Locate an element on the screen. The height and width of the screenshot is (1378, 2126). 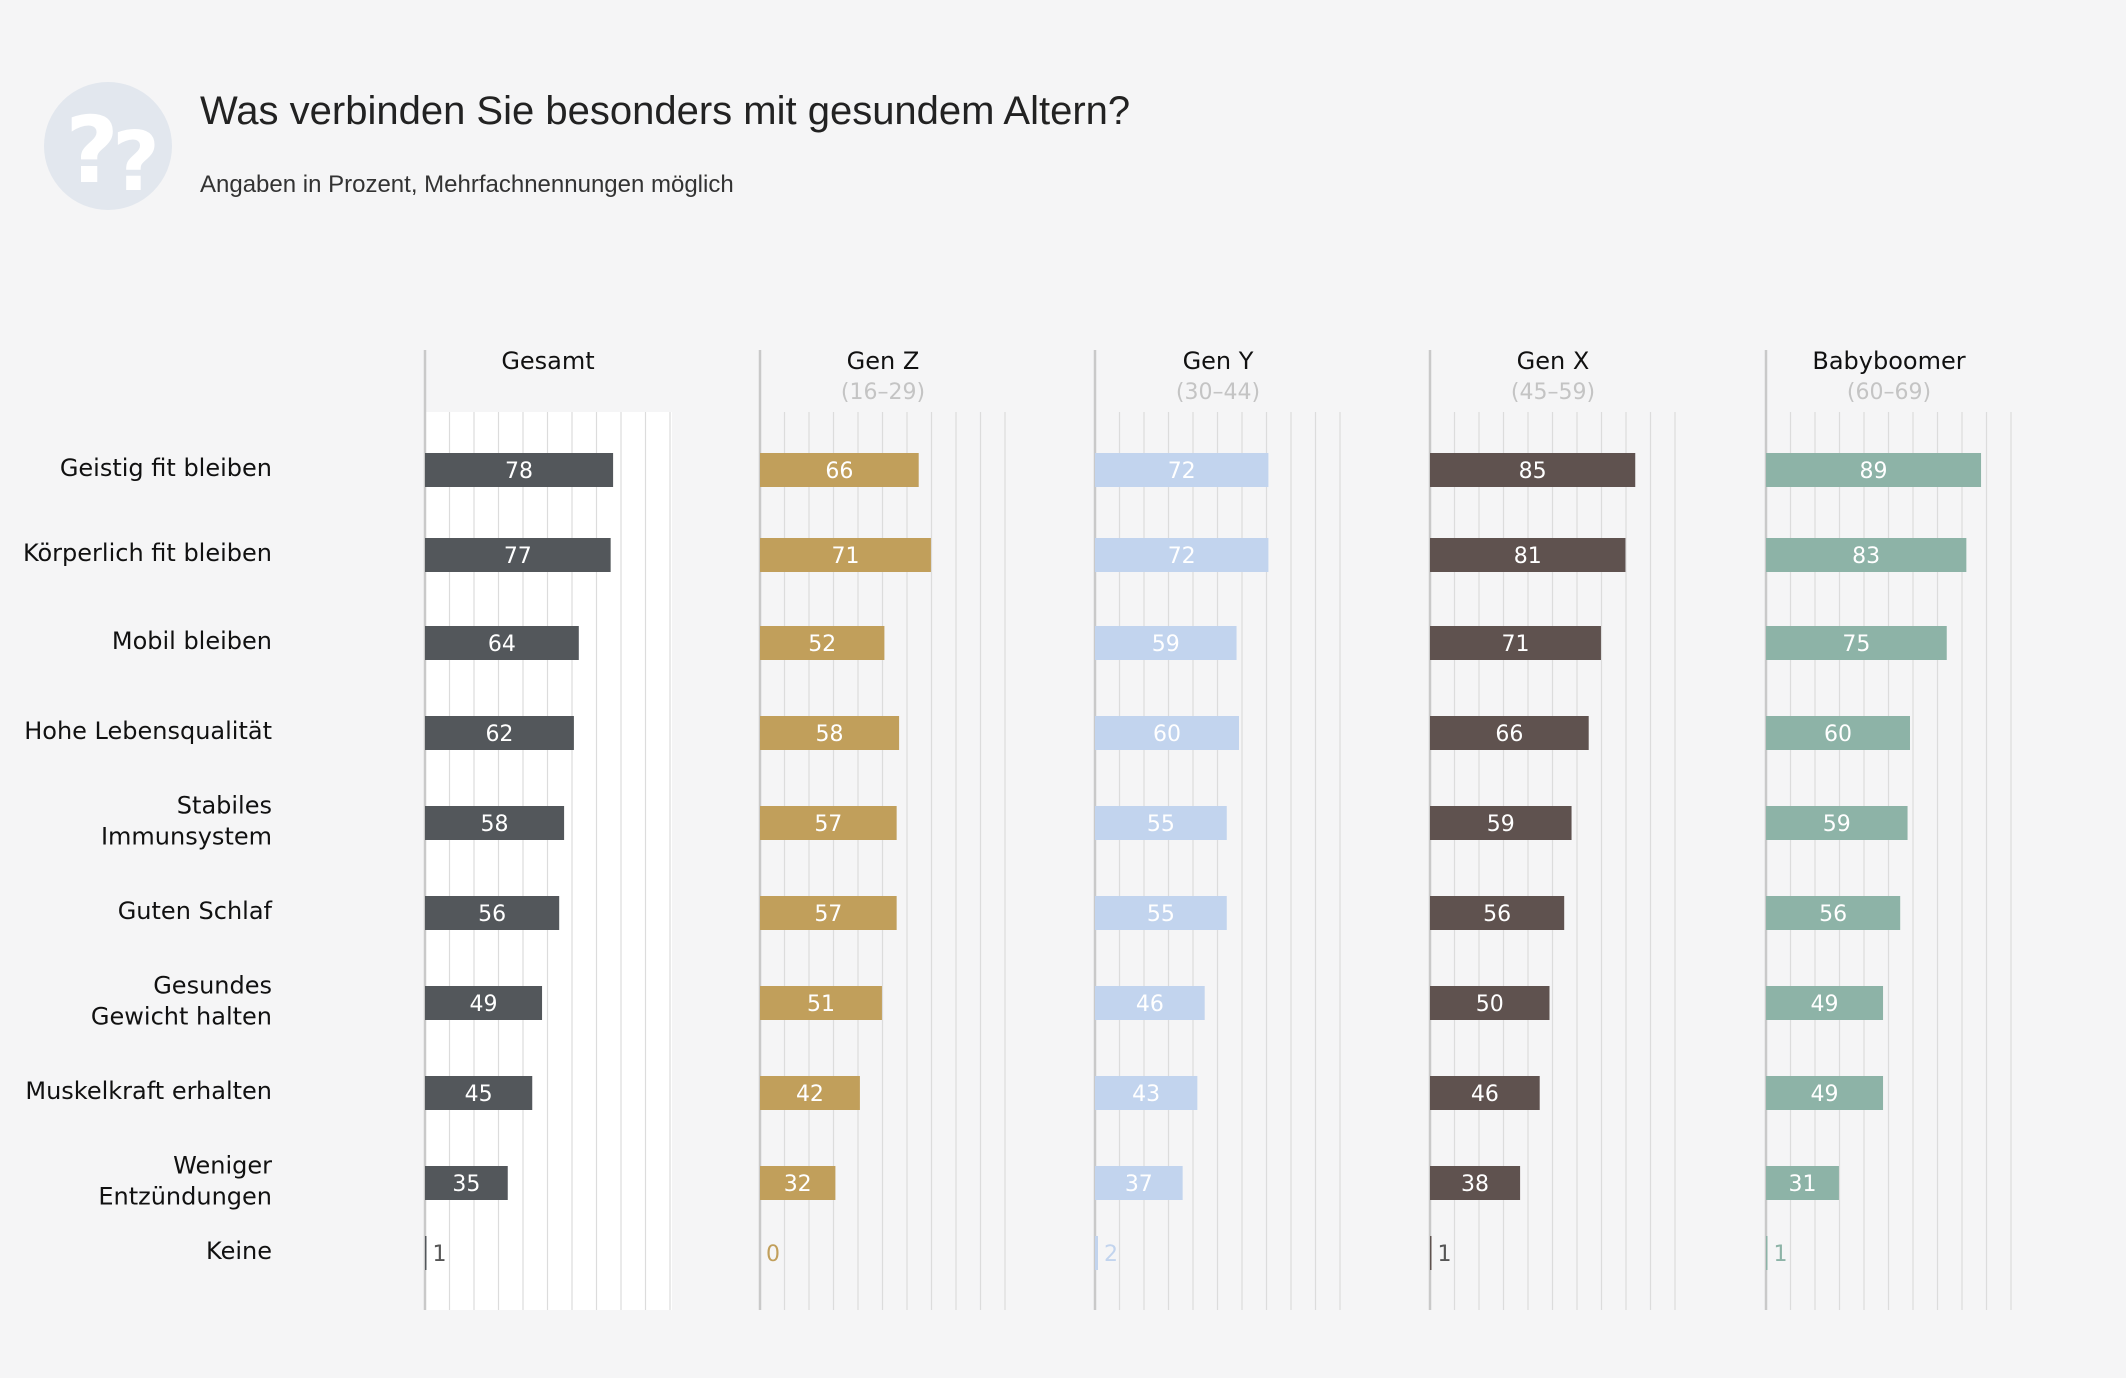
series-range: (16–29) is located at coordinates (883, 392).